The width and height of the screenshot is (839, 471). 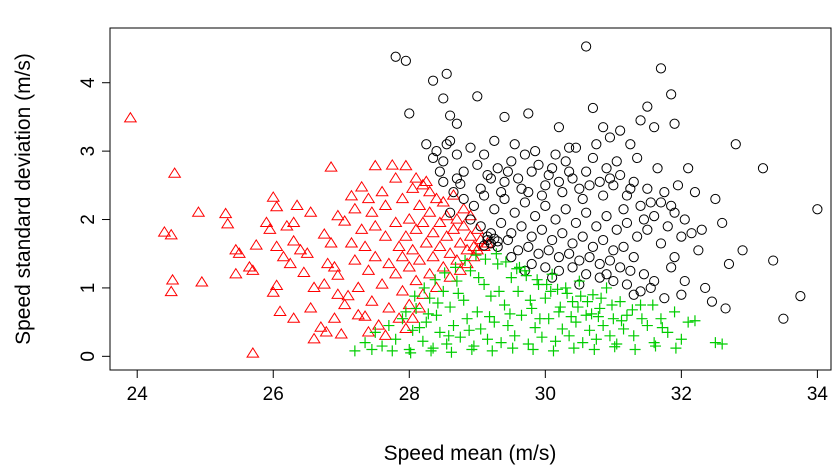 I want to click on y-axis: 0 1 2 3 4, so click(x=94, y=219).